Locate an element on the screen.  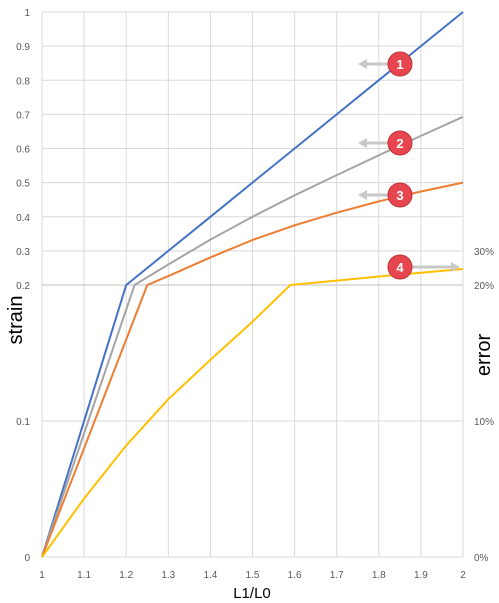
x-tick-label: 1.3 is located at coordinates (168, 575).